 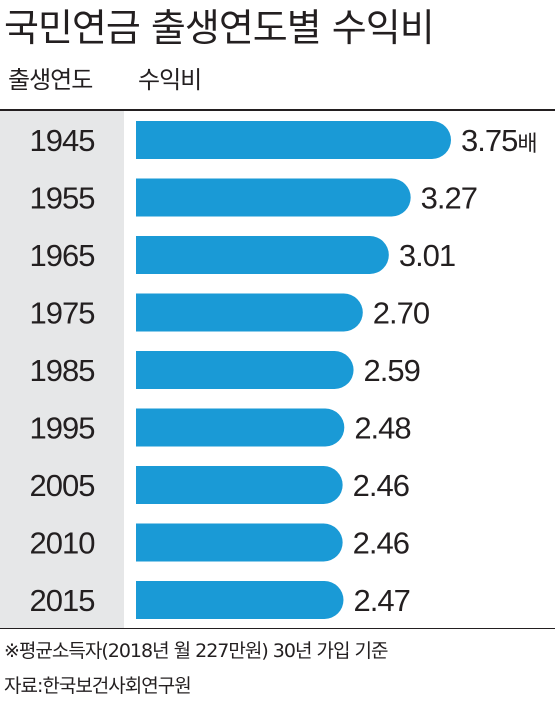 I want to click on chart-title: 국민연금 출생연도별 수익비, so click(x=219, y=28).